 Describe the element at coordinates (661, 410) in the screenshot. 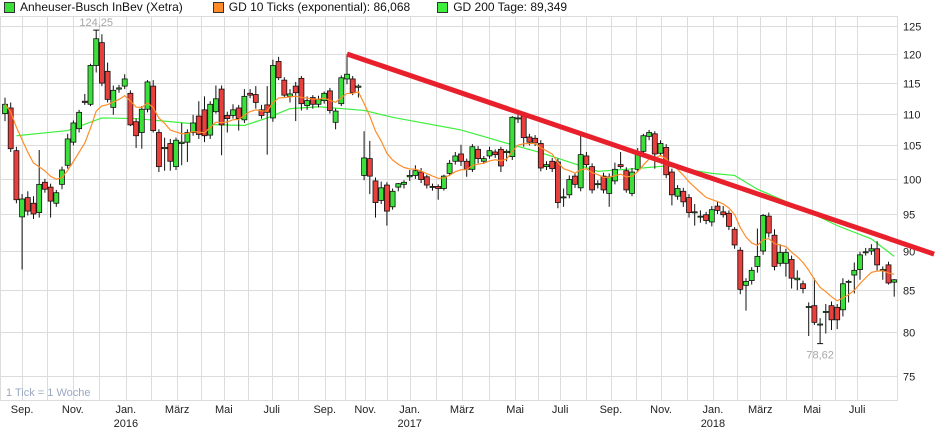

I see `x-tick-label: Nov.` at that location.